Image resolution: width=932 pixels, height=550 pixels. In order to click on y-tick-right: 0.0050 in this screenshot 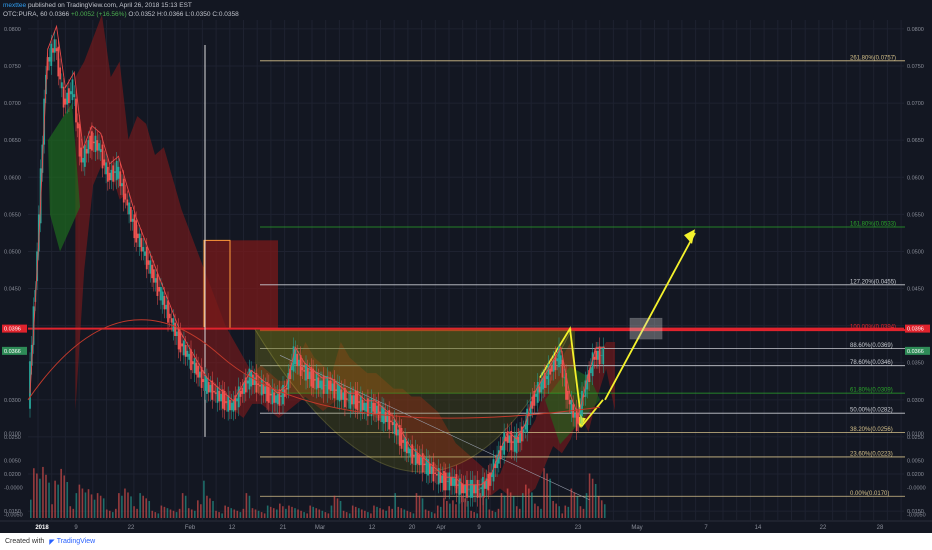, I will do `click(915, 462)`.